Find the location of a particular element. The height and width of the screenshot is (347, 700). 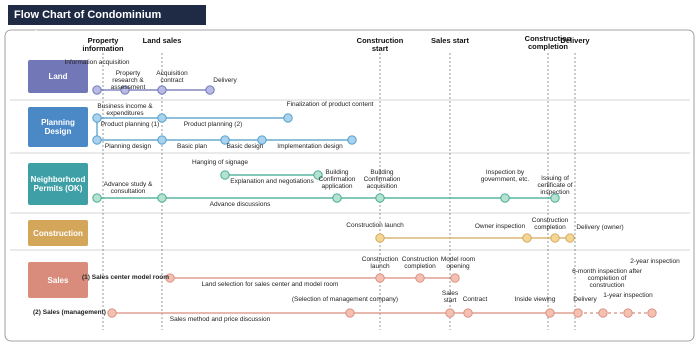

step-label: Acquisition contract is located at coordinates (172, 77).